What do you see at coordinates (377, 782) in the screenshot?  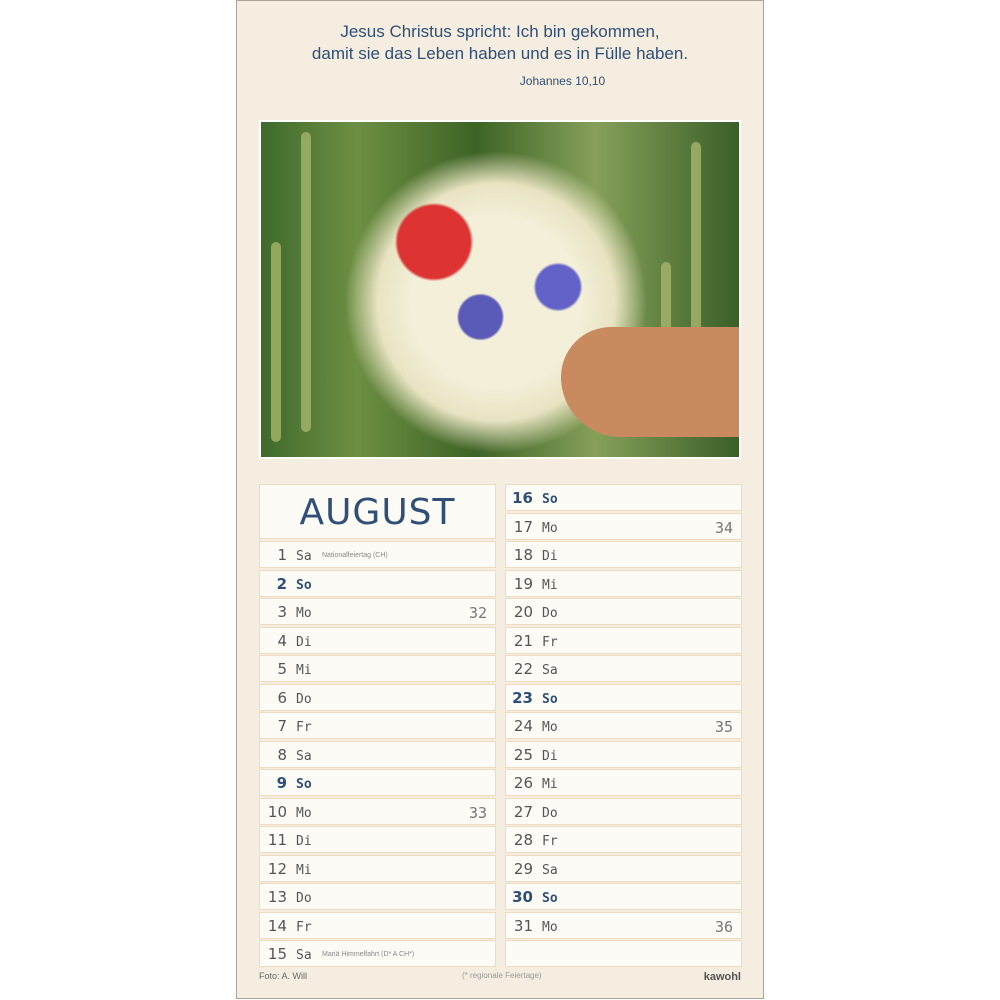 I see `day-row: 9 So` at bounding box center [377, 782].